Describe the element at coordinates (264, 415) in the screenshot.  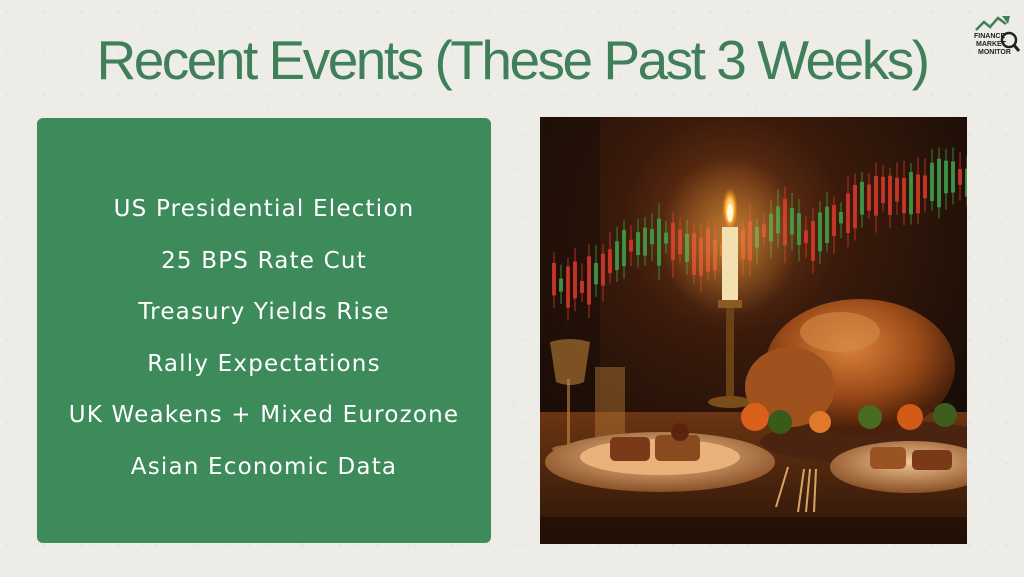
I see `event-item-uk-eurozone: UK Weakens + Mixed Eurozone` at that location.